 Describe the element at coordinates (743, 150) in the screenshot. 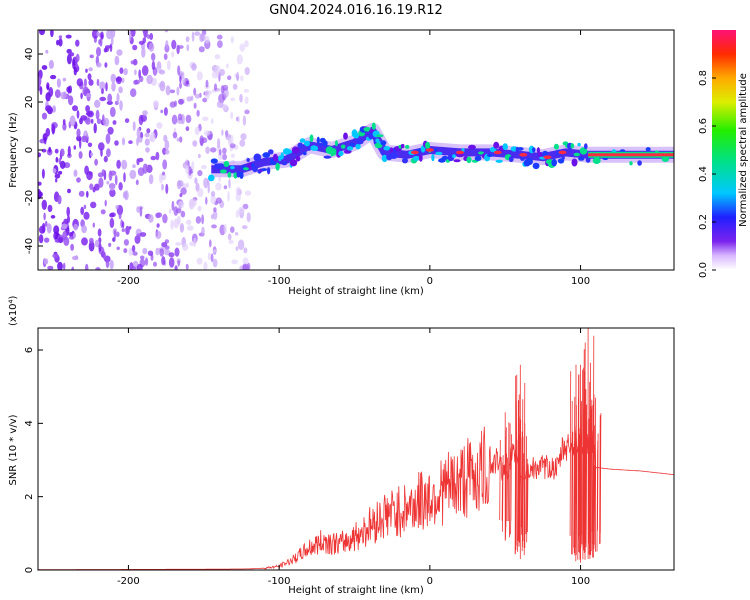

I see `colorbar-label: Normalized spectral amplitude` at that location.